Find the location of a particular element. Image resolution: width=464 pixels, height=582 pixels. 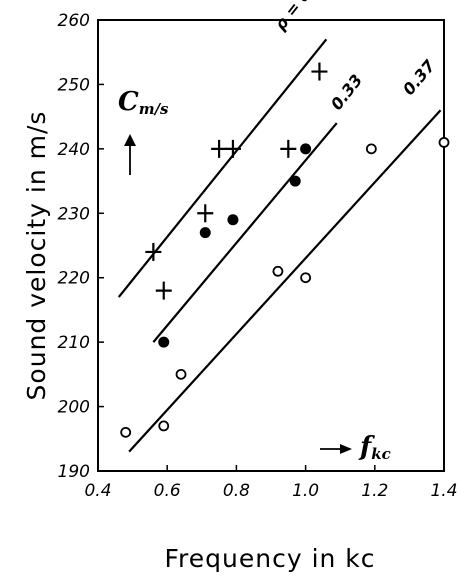

x-tick-label: 0.6 is located at coordinates (167, 491).